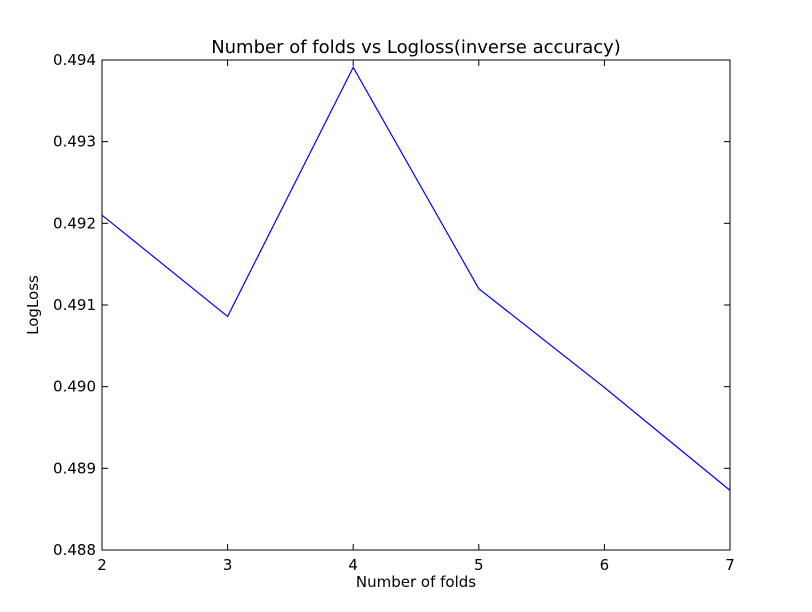 The height and width of the screenshot is (612, 812). What do you see at coordinates (228, 565) in the screenshot?
I see `x-tick-label: 3` at bounding box center [228, 565].